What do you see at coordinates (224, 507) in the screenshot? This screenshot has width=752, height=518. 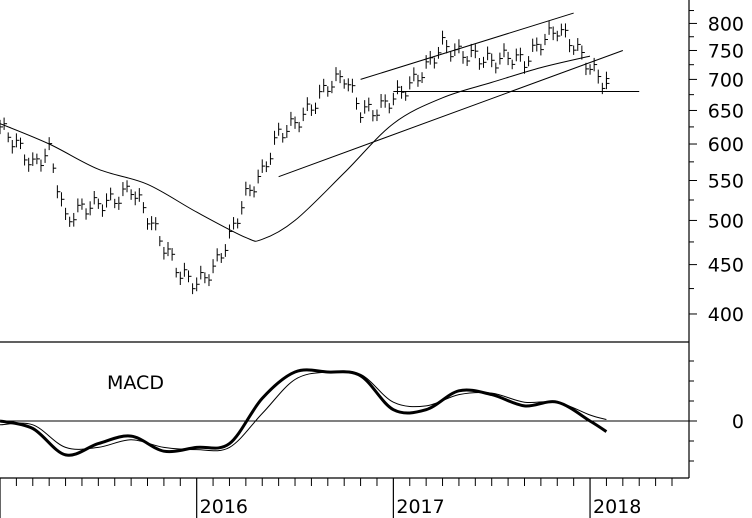 I see `year-label: 2016` at bounding box center [224, 507].